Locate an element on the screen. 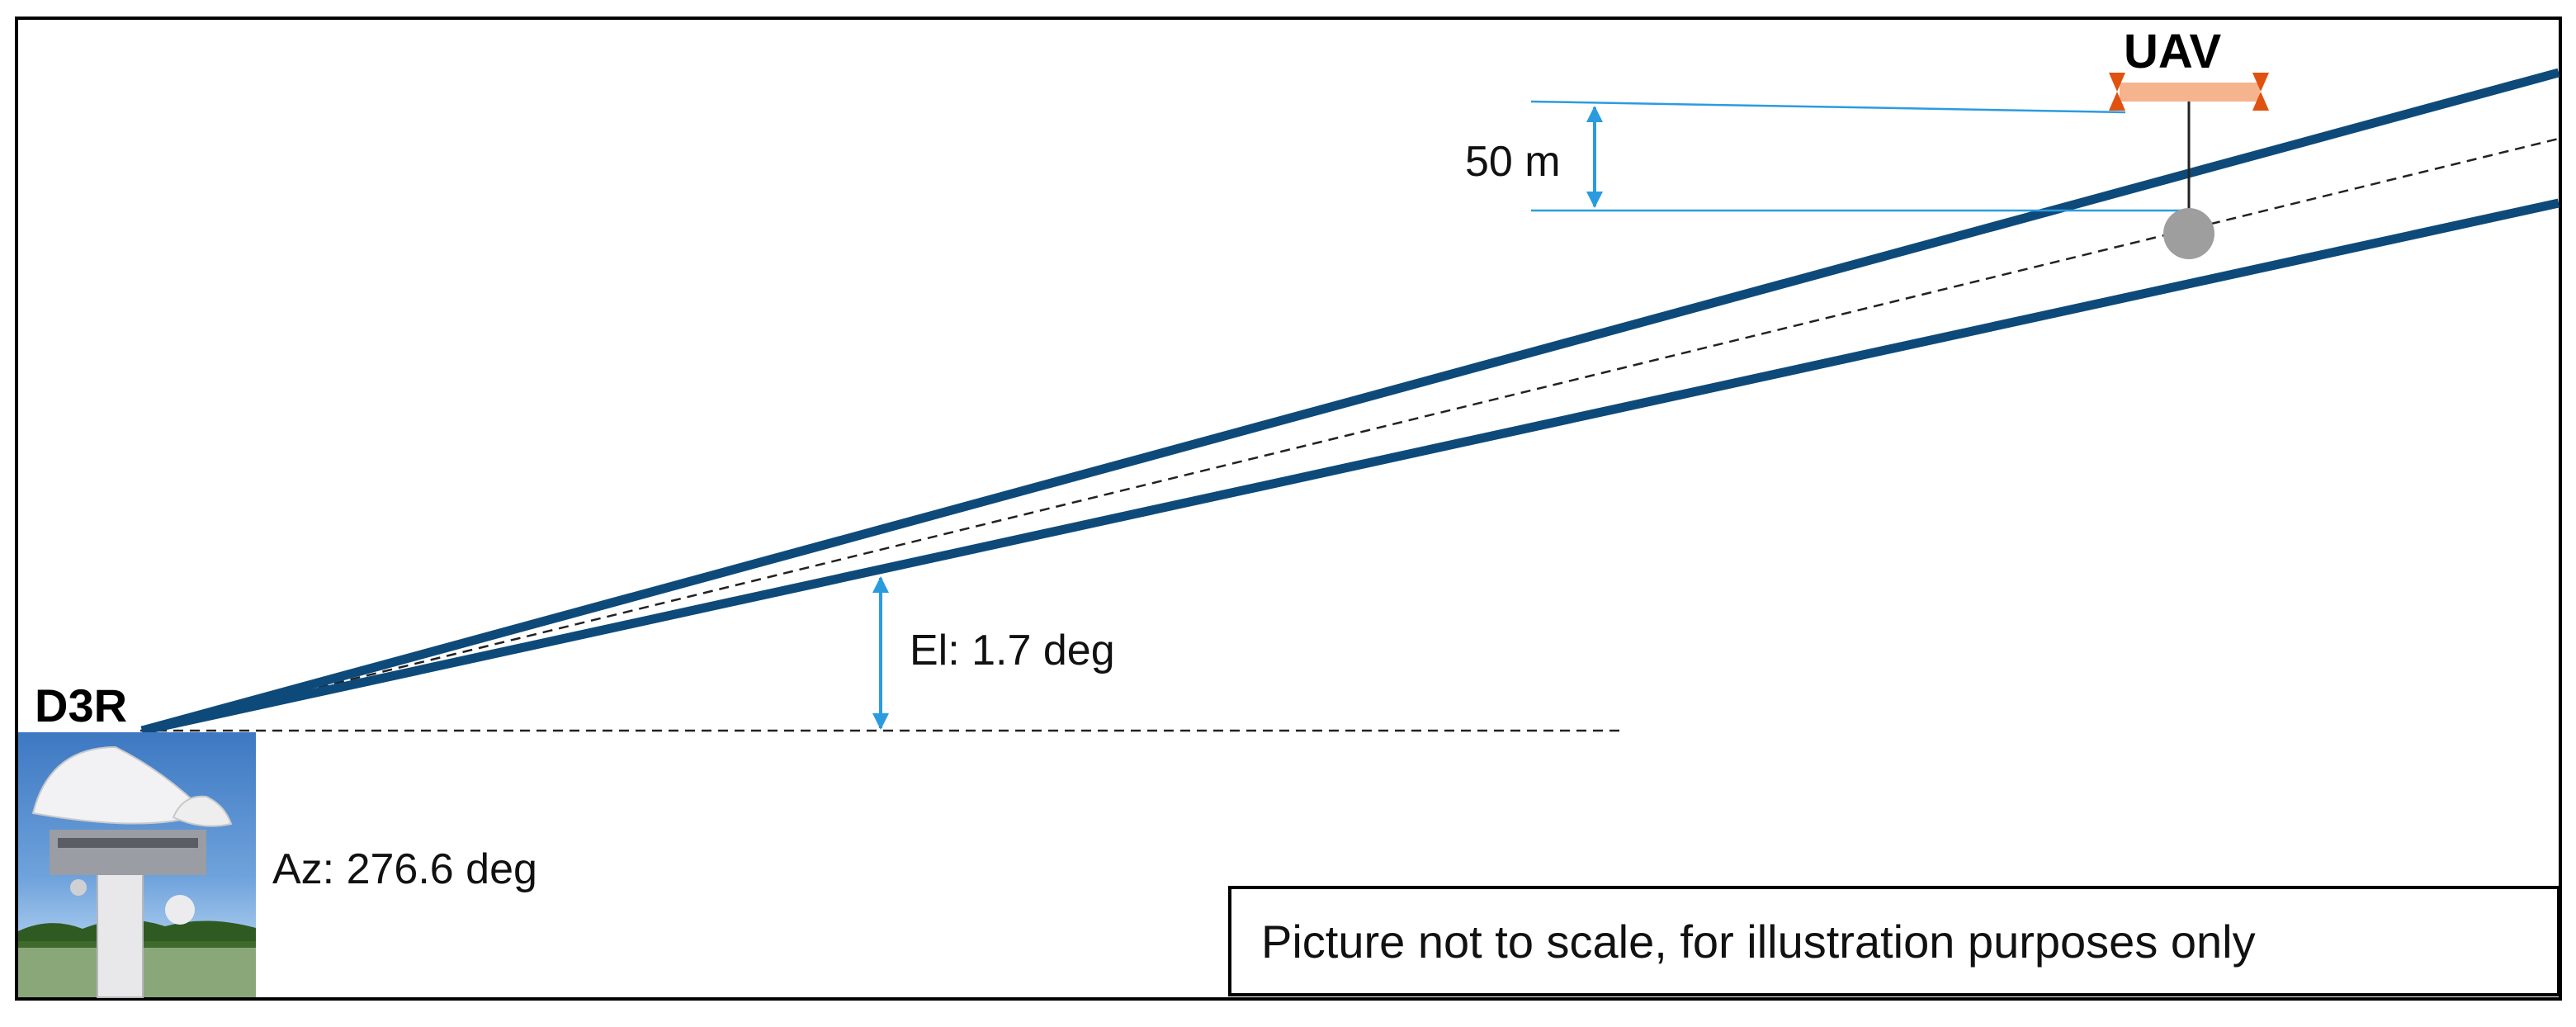 This screenshot has width=2576, height=1027. disclaimer-box is located at coordinates (1894, 941).